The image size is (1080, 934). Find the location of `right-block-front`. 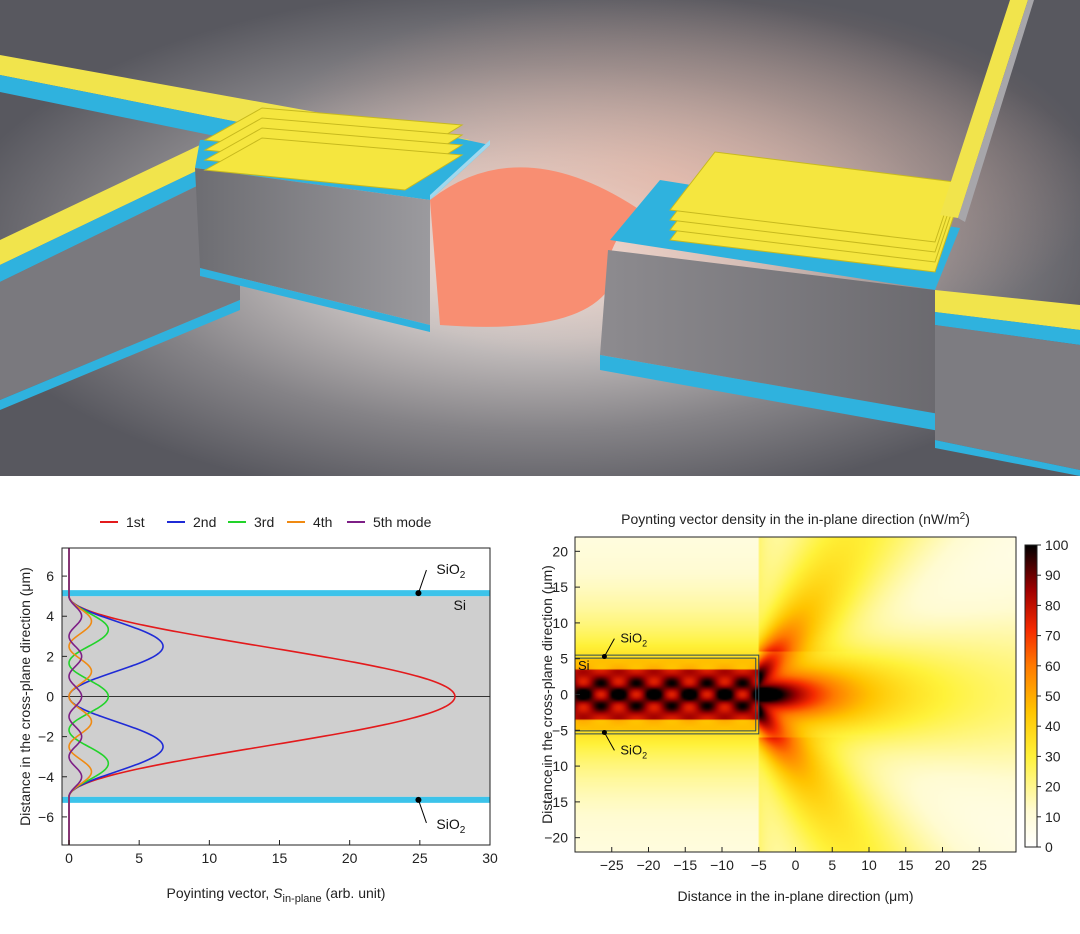

right-block-front is located at coordinates (772, 332).